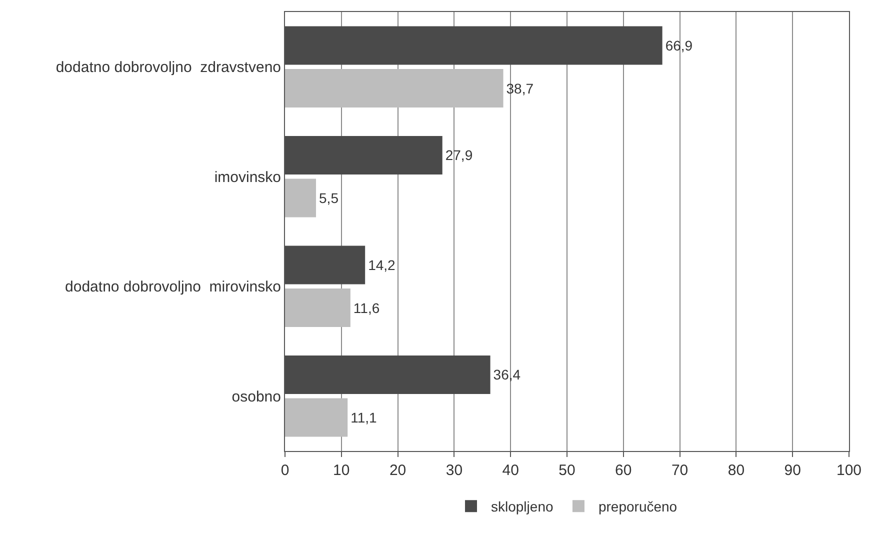 This screenshot has height=535, width=887. I want to click on y-tick-label: osobno, so click(256, 397).